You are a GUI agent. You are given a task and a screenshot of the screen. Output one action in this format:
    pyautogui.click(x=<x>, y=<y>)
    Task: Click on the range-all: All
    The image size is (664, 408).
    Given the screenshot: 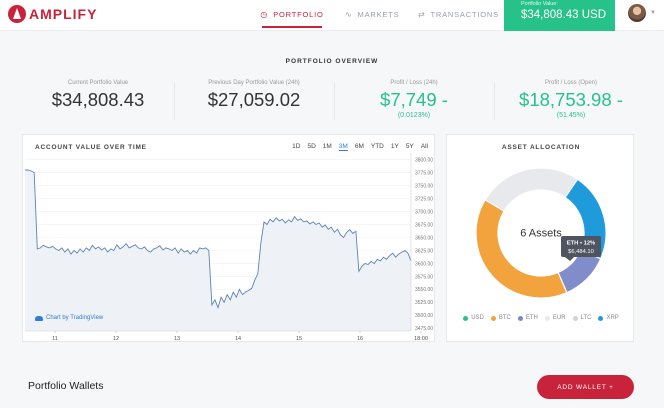 What is the action you would take?
    pyautogui.click(x=424, y=146)
    